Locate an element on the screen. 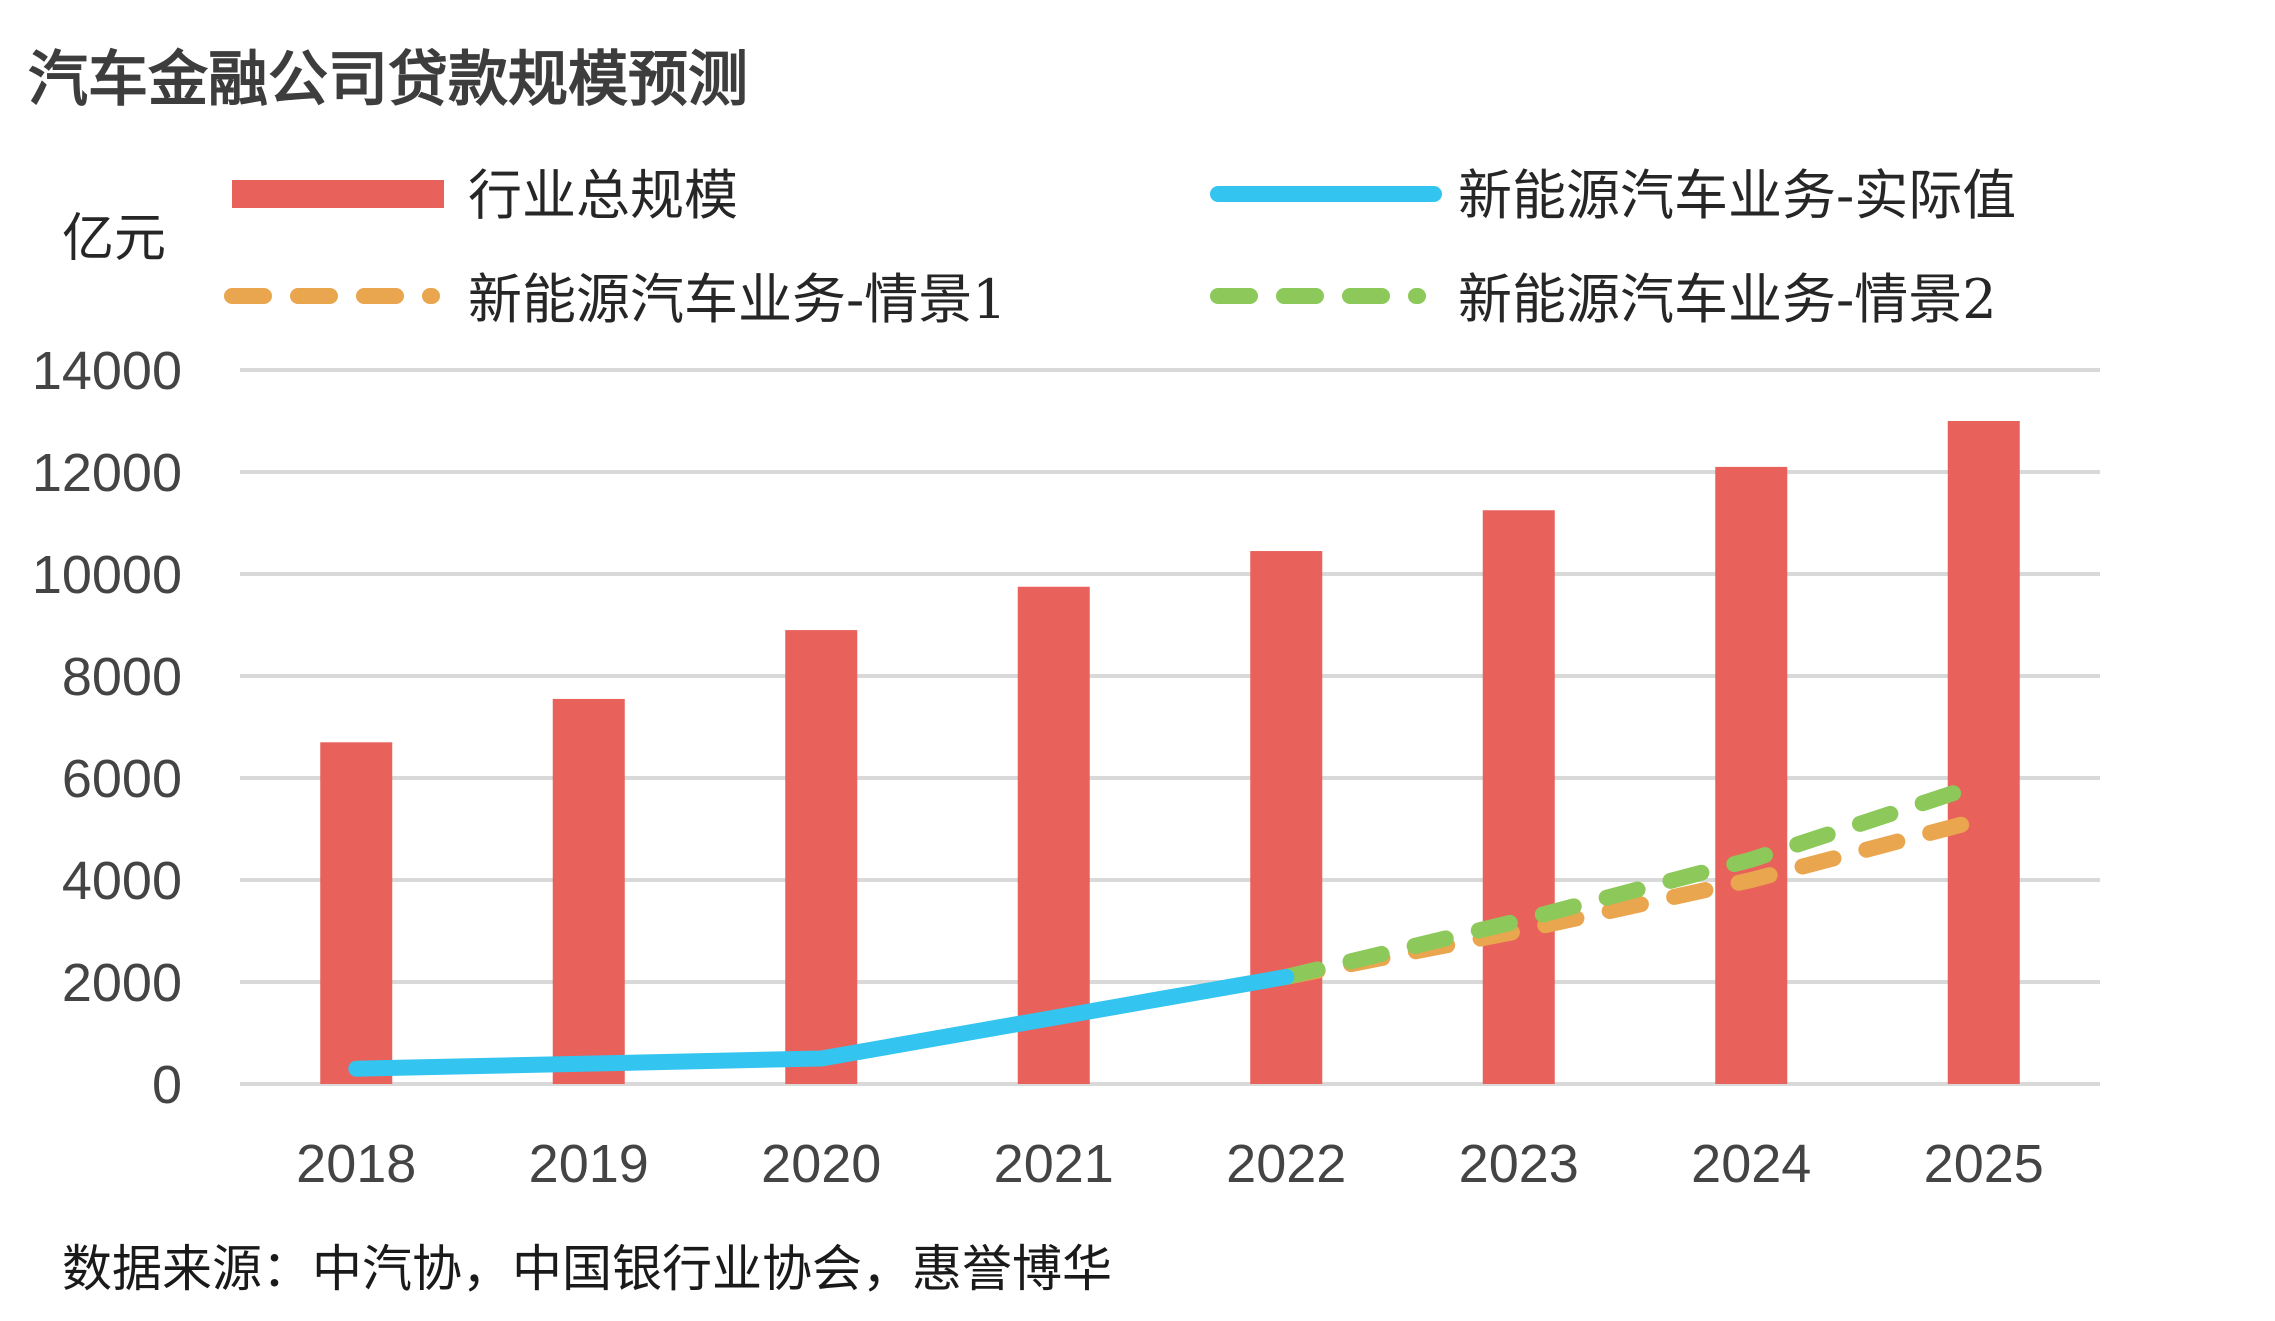 The image size is (2275, 1321). legend-label-scenario2: 新能源汽车业务-情景2 is located at coordinates (1727, 299).